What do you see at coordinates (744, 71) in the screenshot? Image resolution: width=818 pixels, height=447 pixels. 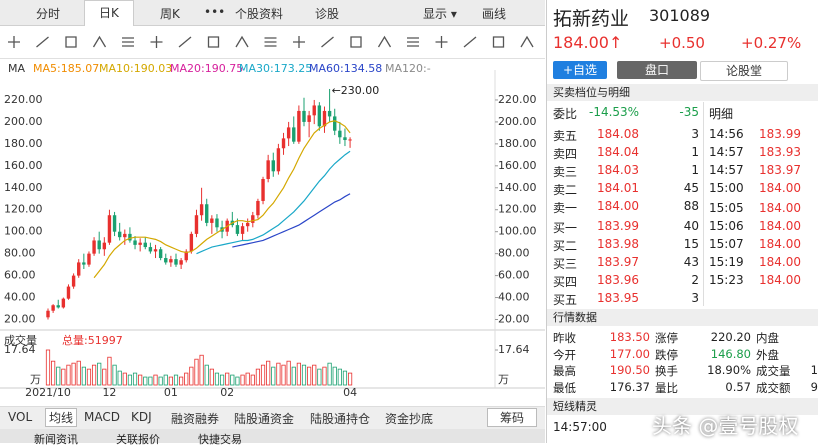 I see `panel-button: 论股堂` at bounding box center [744, 71].